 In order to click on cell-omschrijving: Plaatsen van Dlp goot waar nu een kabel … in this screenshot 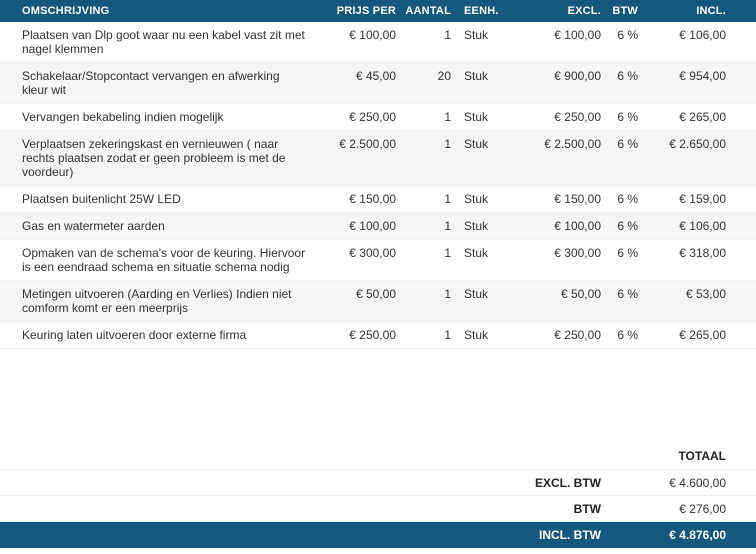, I will do `click(161, 42)`.